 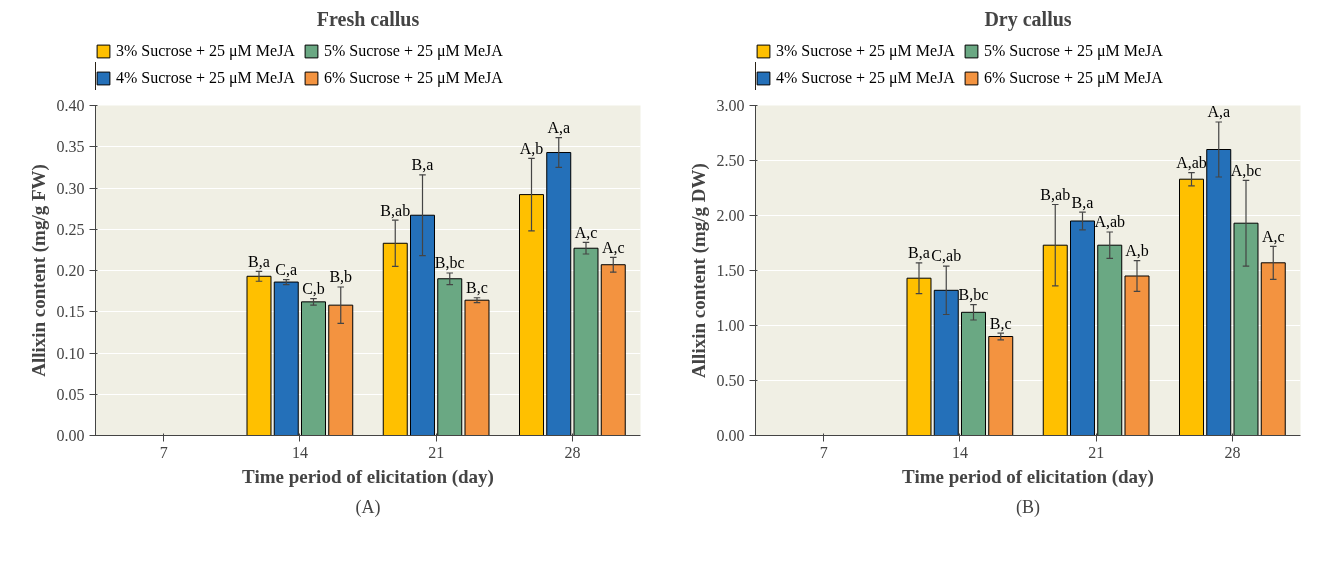 What do you see at coordinates (38, 270) in the screenshot?
I see `y-axis-title: Allixin content (mg/g FW)` at bounding box center [38, 270].